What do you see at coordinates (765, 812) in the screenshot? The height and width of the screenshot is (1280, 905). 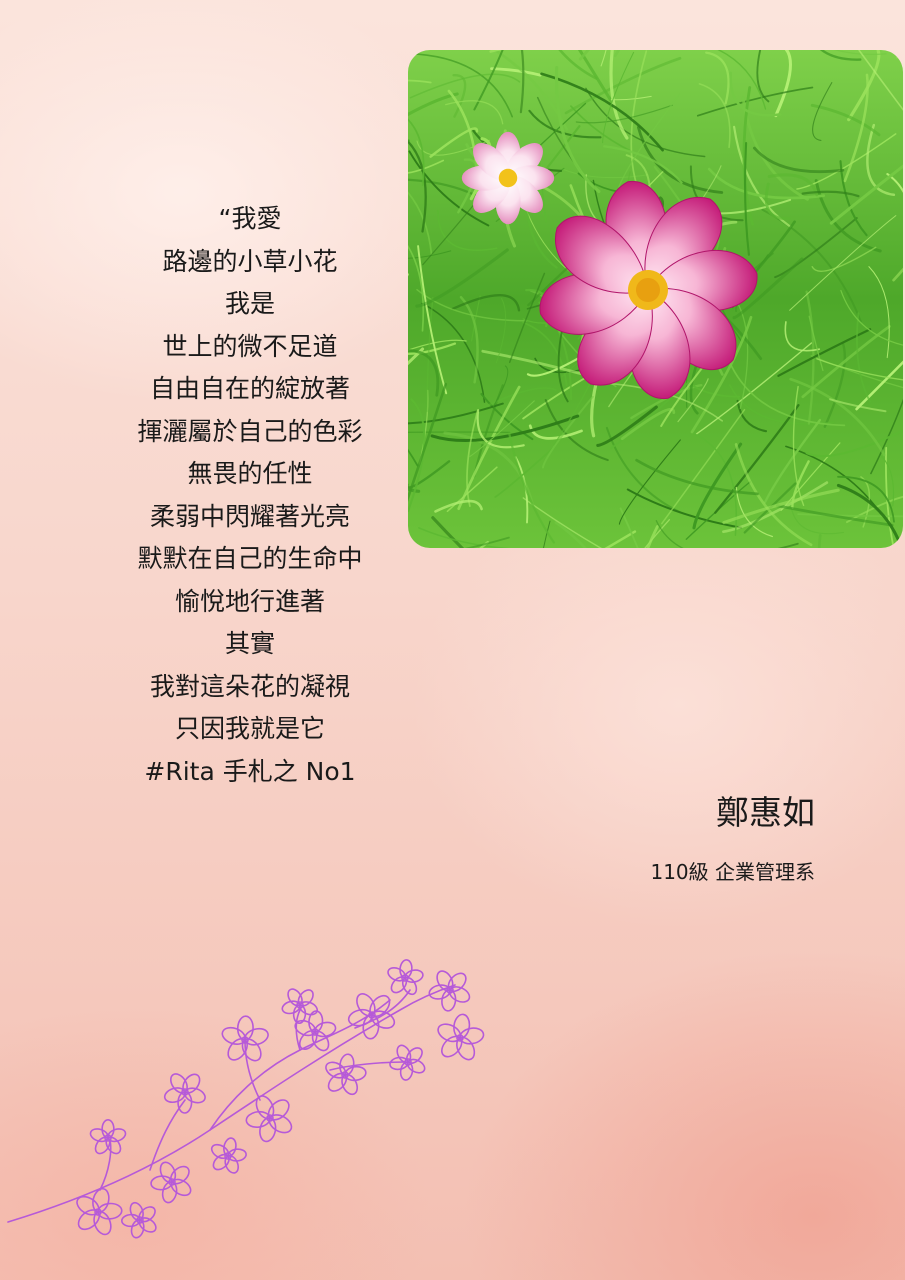 I see `author-name: 鄭惠如` at bounding box center [765, 812].